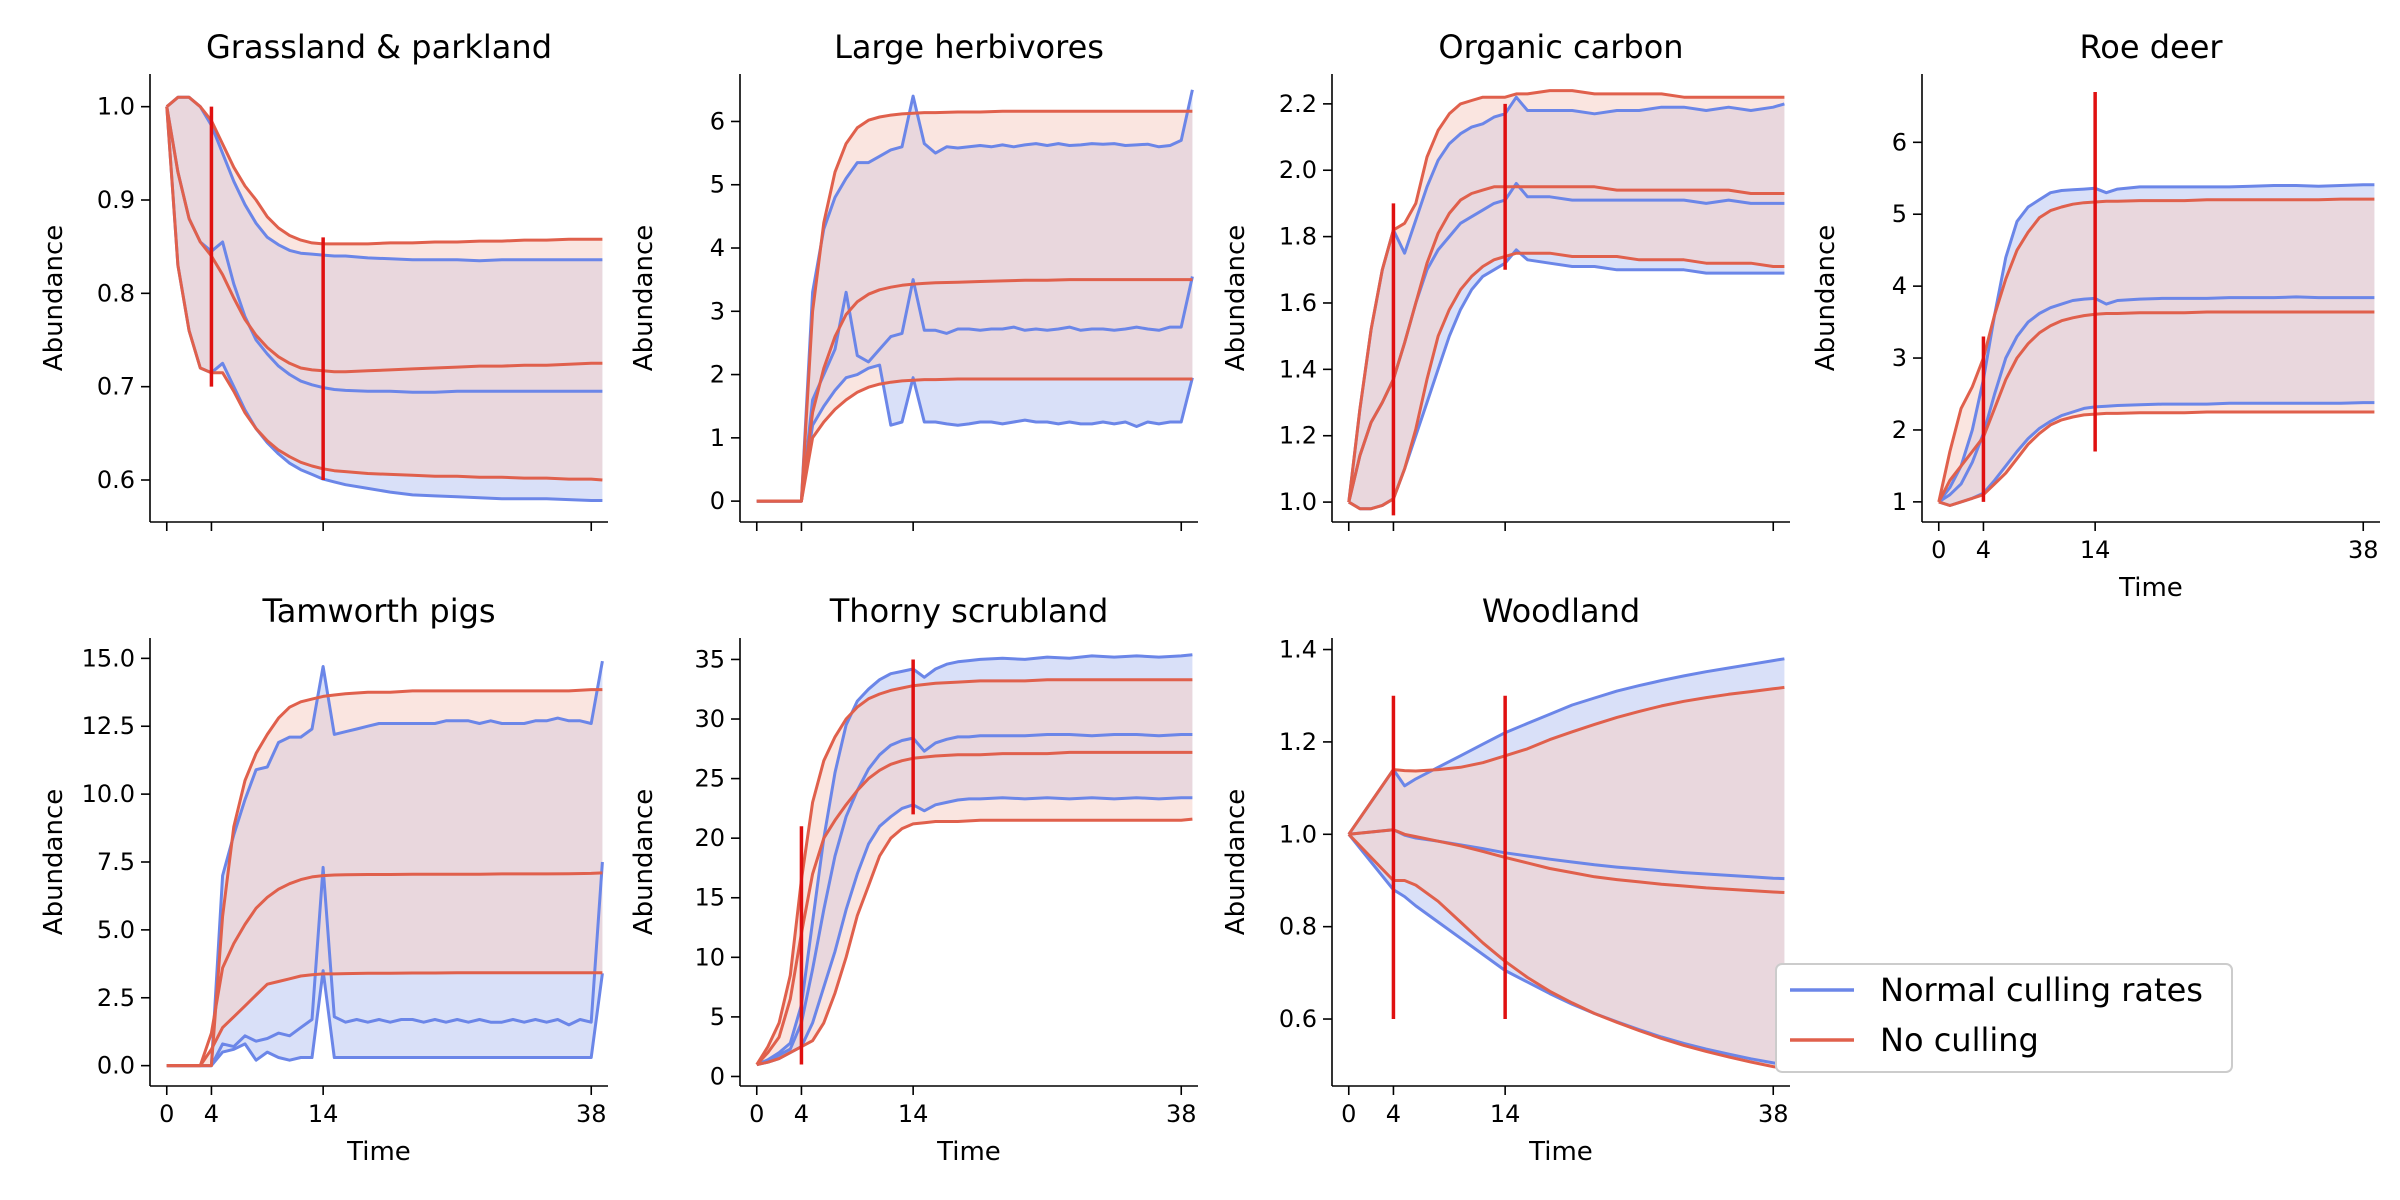 Image resolution: width=2400 pixels, height=1200 pixels. I want to click on y-tick-label: 30, so click(709, 719).